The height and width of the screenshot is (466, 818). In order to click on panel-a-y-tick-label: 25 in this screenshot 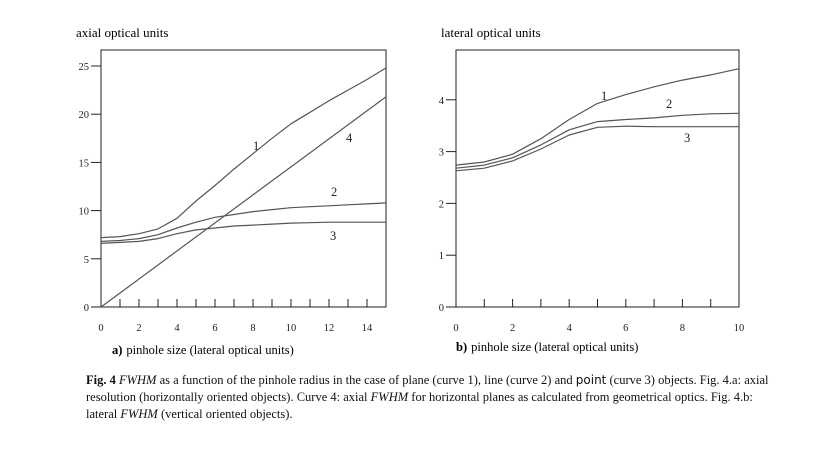, I will do `click(84, 67)`.